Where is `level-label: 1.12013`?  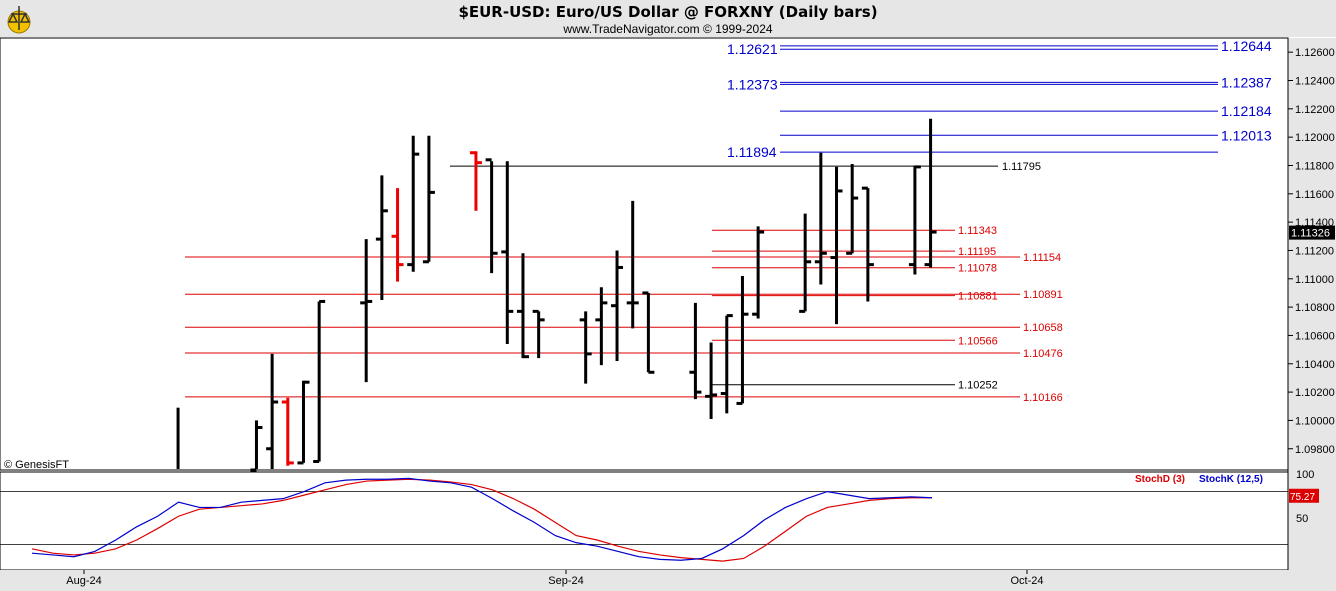 level-label: 1.12013 is located at coordinates (1246, 135).